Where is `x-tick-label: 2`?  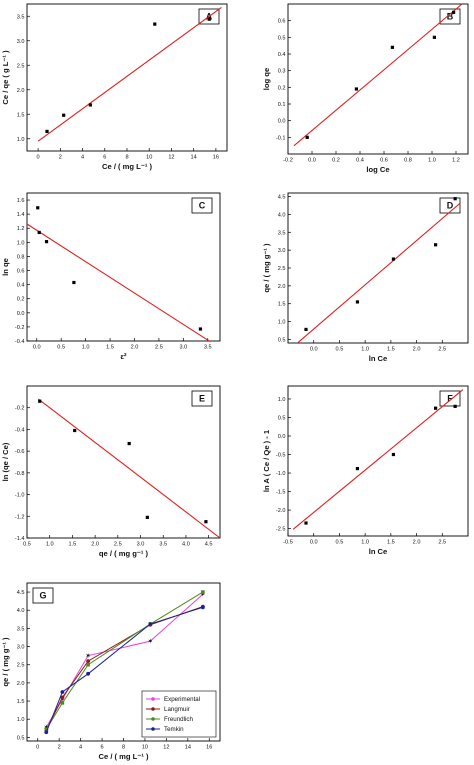 x-tick-label: 2 is located at coordinates (59, 748).